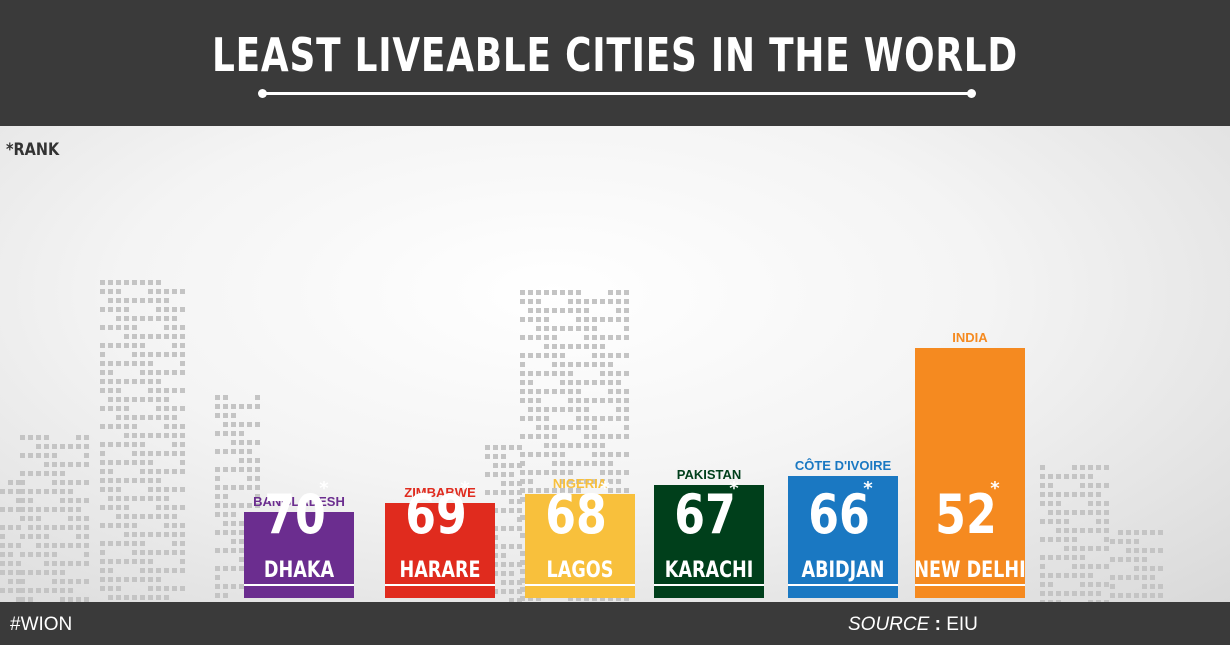  What do you see at coordinates (962, 624) in the screenshot?
I see `source-value: EIU` at bounding box center [962, 624].